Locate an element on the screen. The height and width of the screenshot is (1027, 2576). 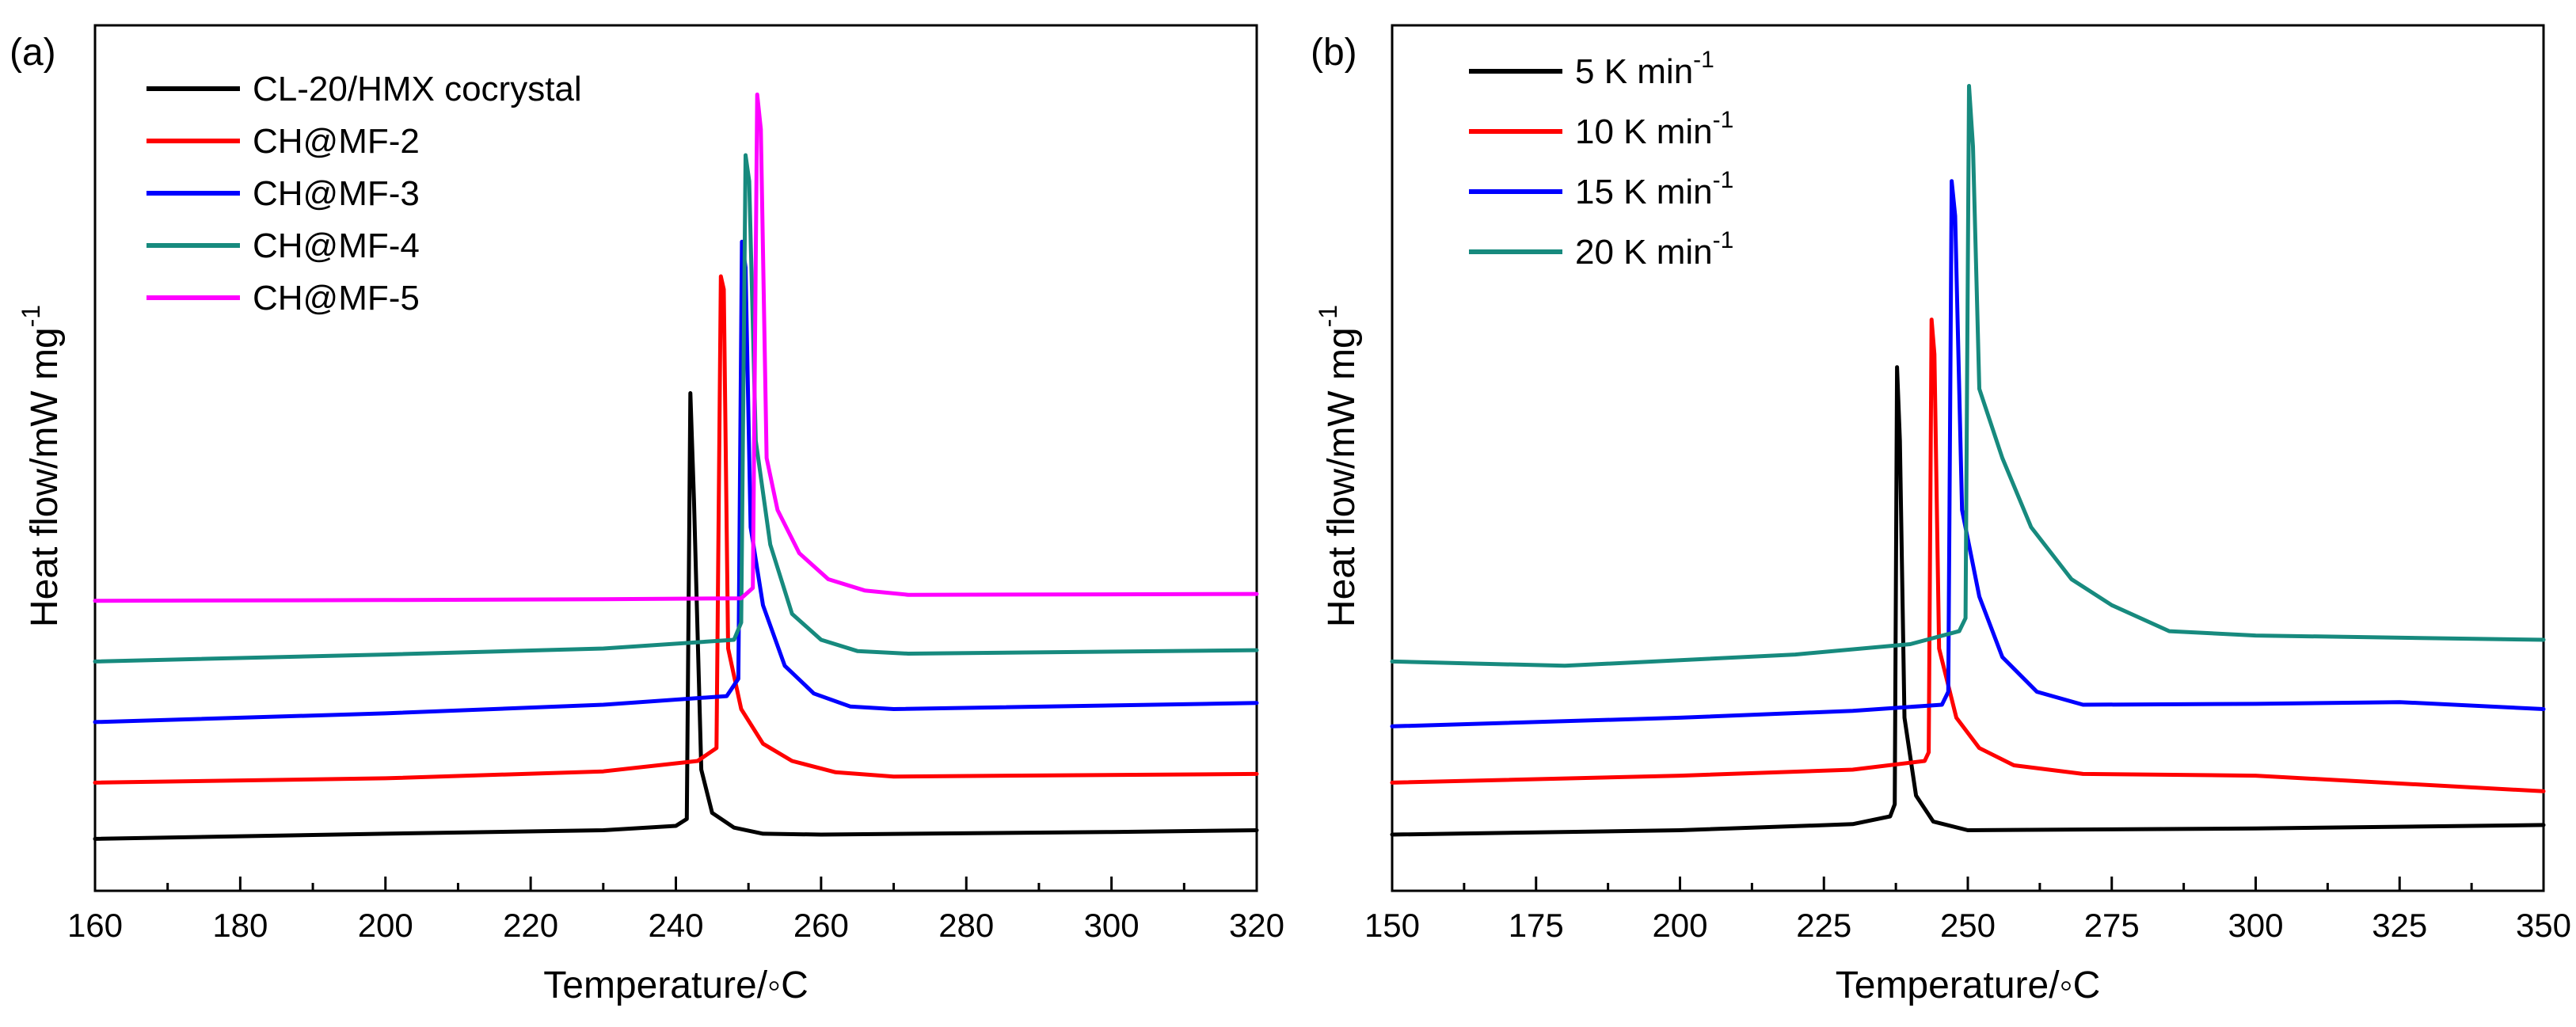
panel-b-x-tick-label: 200 is located at coordinates (1679, 925).